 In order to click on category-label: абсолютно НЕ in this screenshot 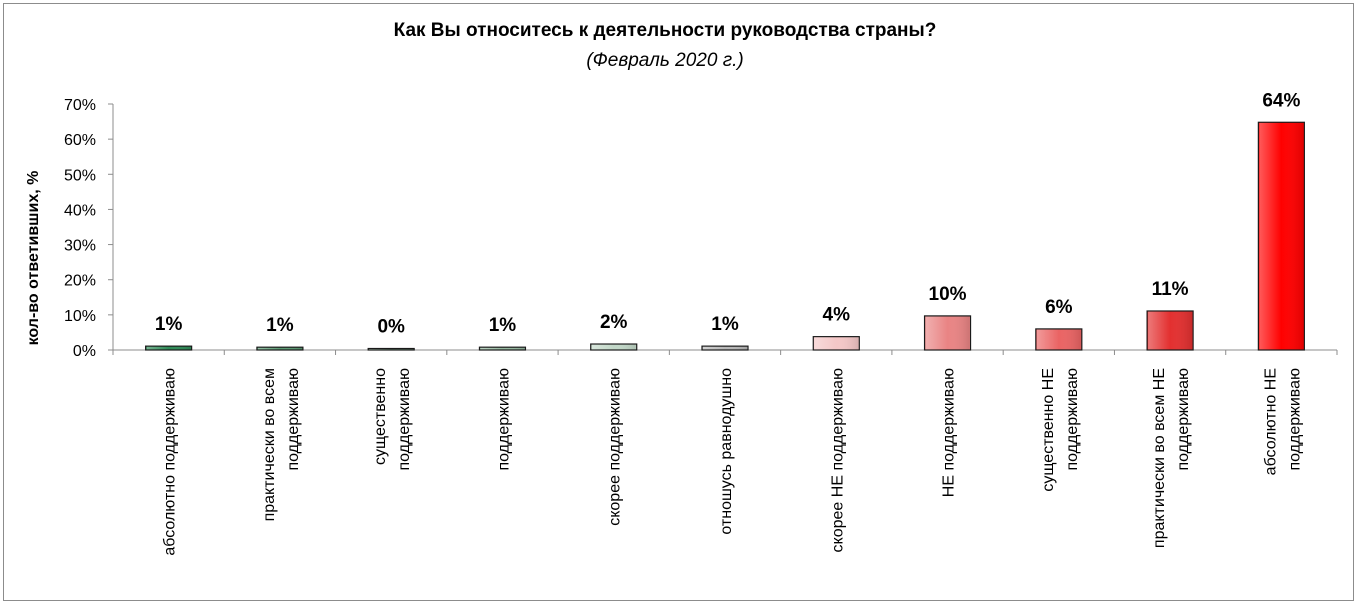, I will do `click(1270, 421)`.